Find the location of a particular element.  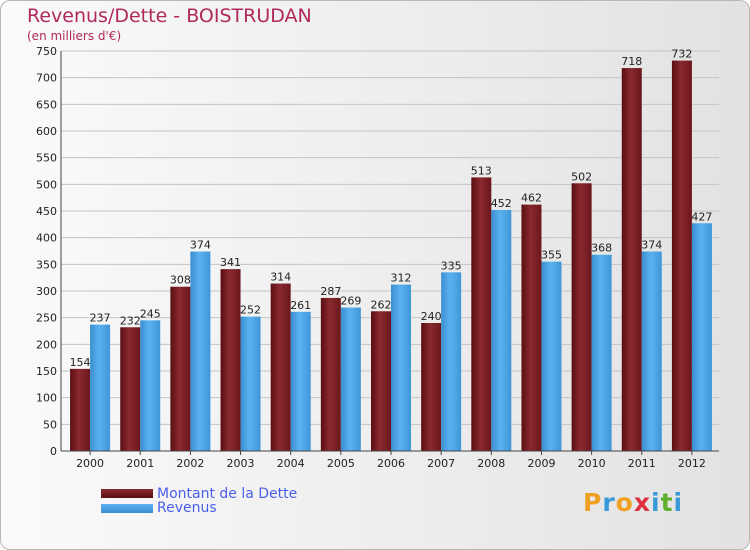

y-tick-label: 650 is located at coordinates (46, 104).